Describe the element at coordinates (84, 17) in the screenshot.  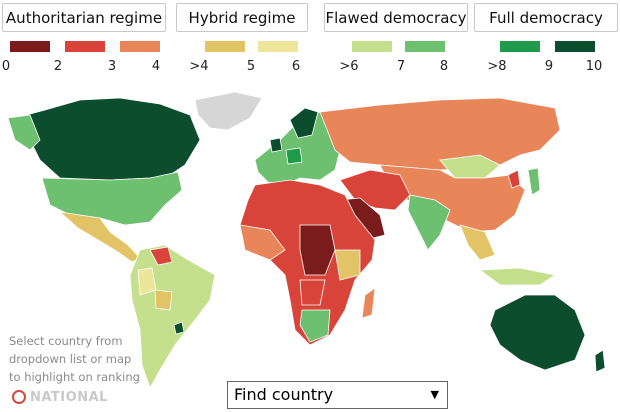
I see `regime-button: Authoritarian regime` at that location.